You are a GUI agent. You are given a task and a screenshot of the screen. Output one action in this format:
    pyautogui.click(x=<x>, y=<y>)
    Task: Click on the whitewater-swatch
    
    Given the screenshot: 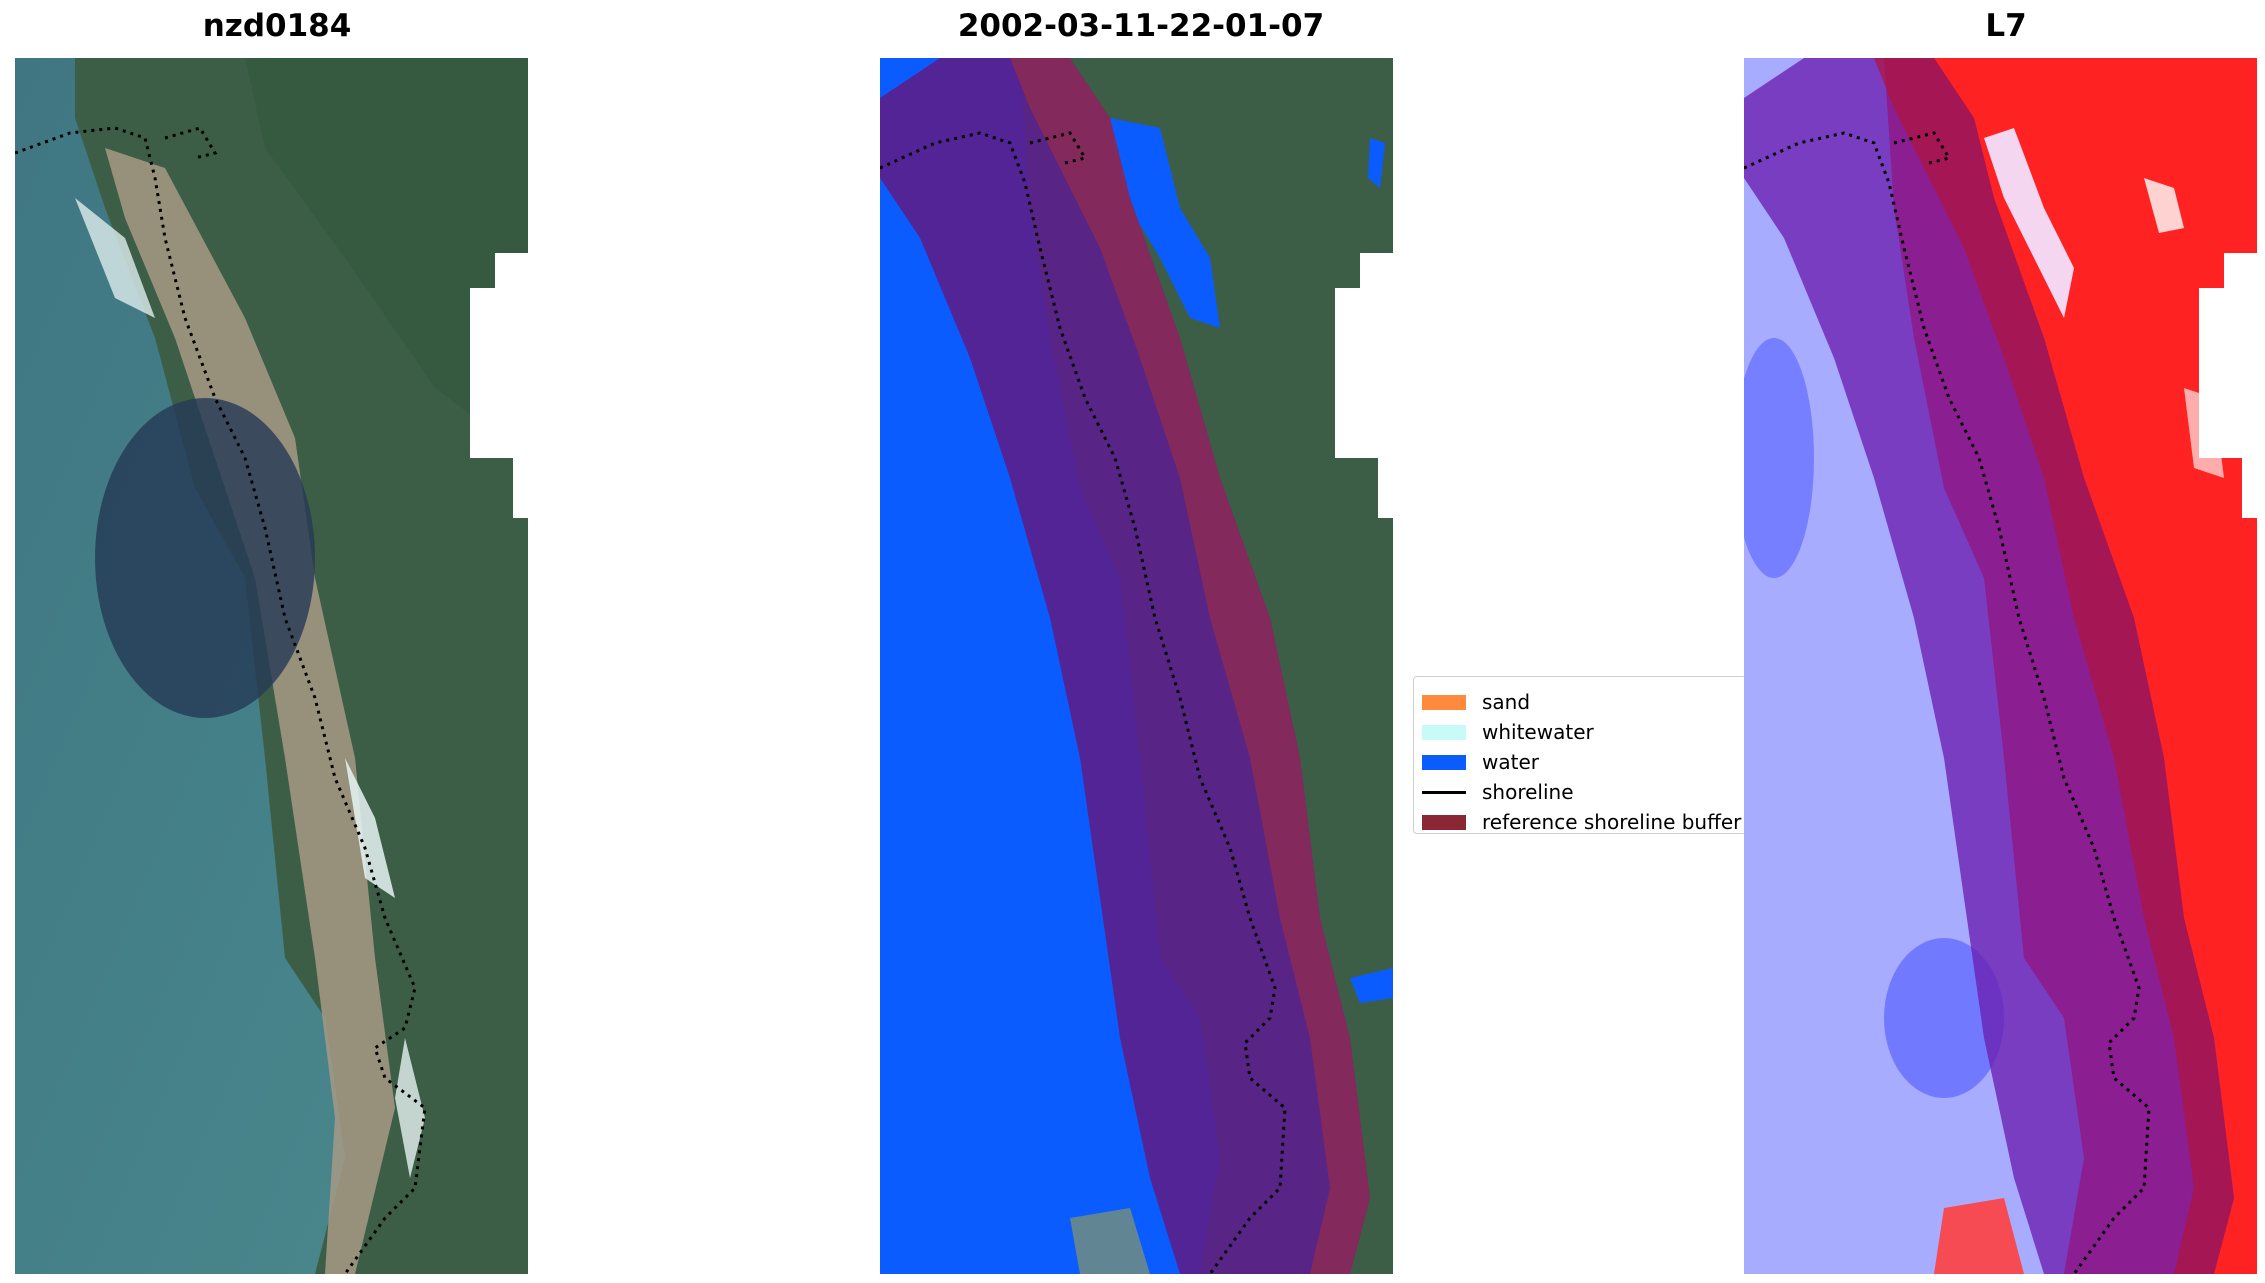 What is the action you would take?
    pyautogui.click(x=1444, y=732)
    